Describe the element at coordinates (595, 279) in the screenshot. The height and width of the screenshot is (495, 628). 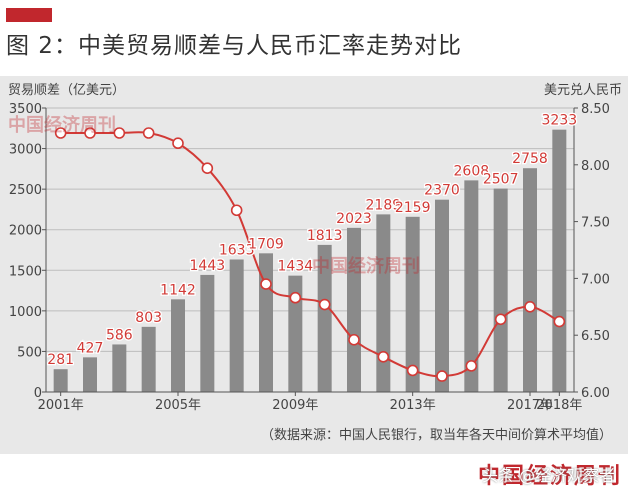
I see `right-axis-tick-label: 7.00` at that location.